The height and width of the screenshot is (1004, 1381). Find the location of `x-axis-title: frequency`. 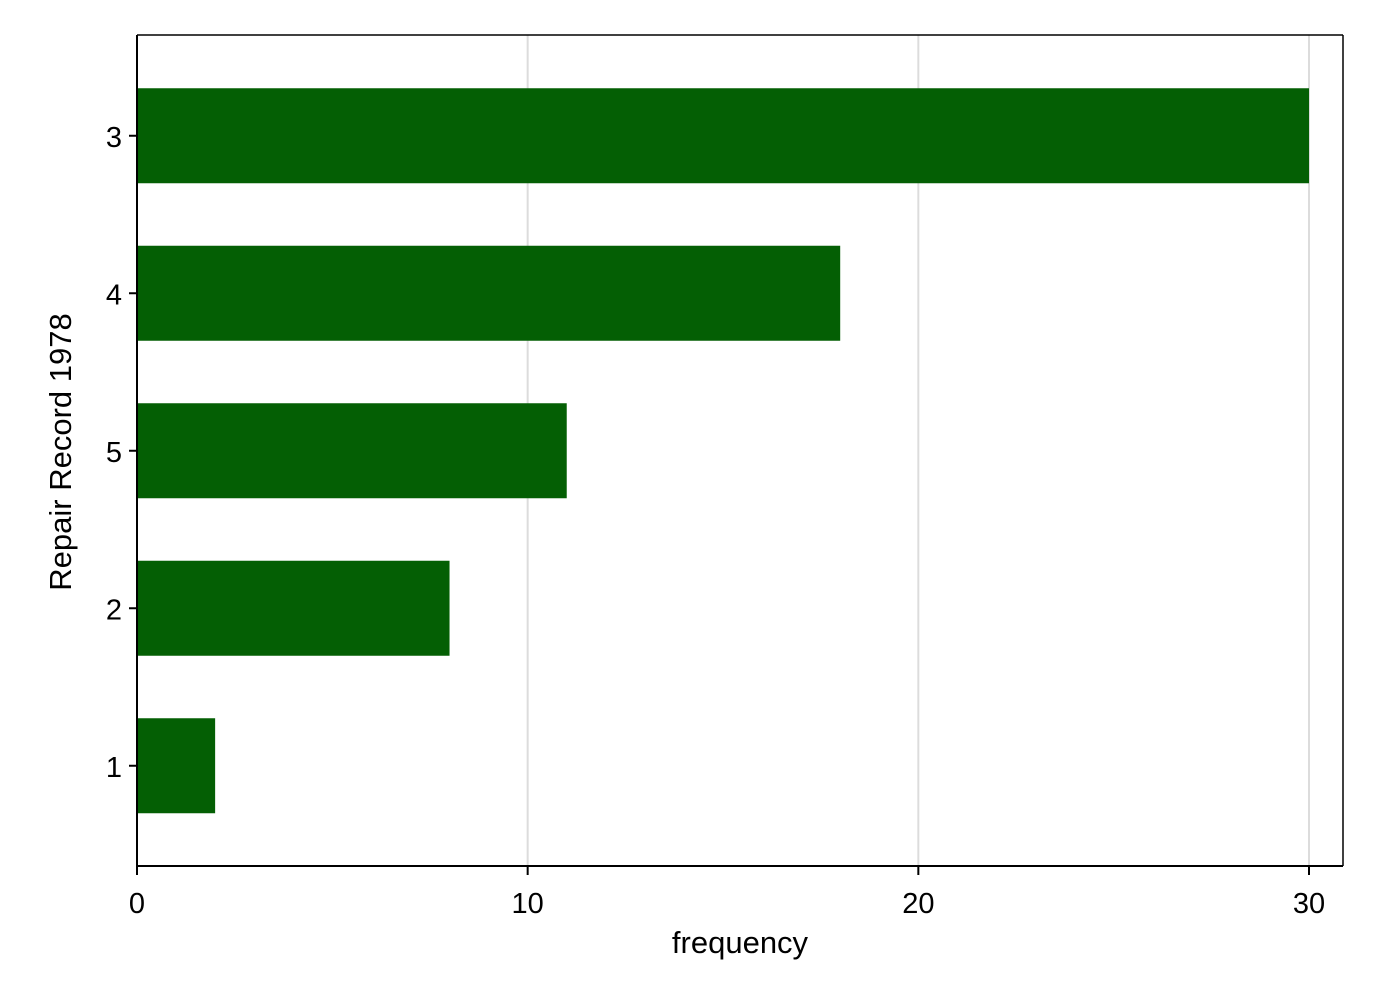

x-axis-title: frequency is located at coordinates (740, 942).